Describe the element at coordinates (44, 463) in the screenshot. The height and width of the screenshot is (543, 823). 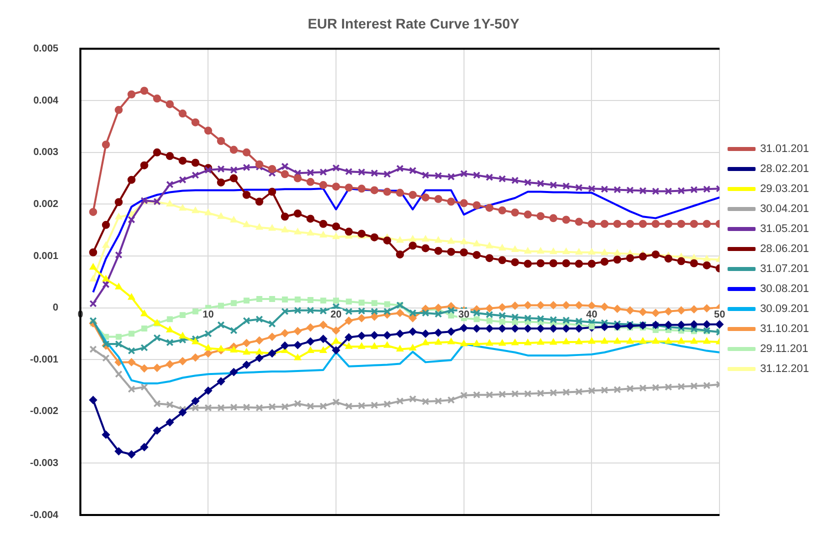
I see `y-tick-label: -0.003` at that location.